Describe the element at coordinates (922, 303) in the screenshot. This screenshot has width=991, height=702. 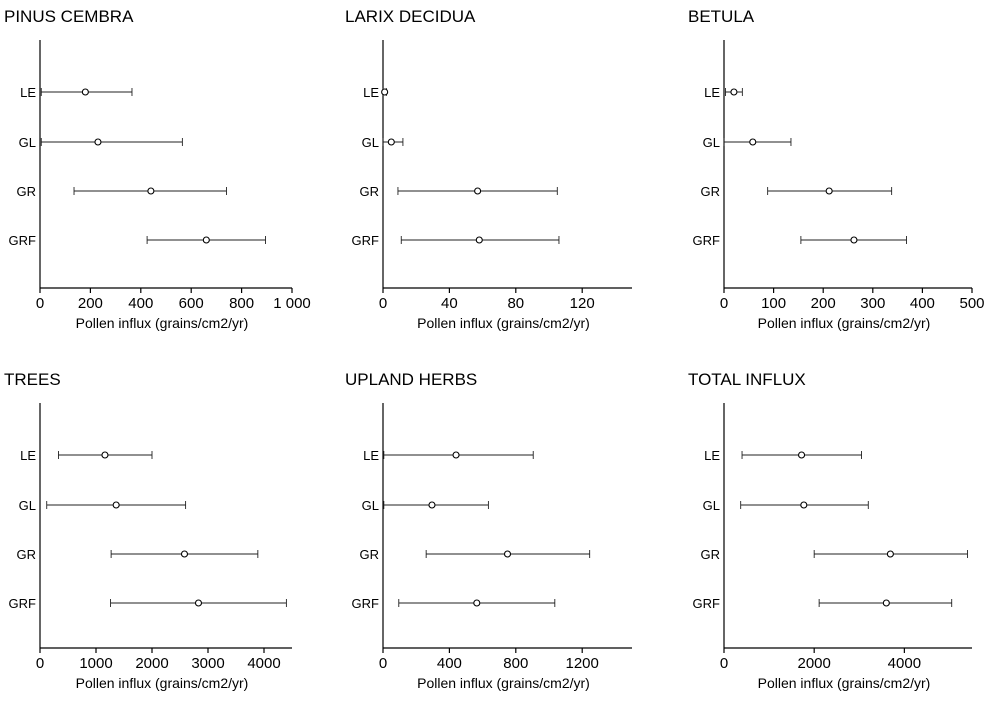
I see `panel-3-x-tick-label: 400` at that location.